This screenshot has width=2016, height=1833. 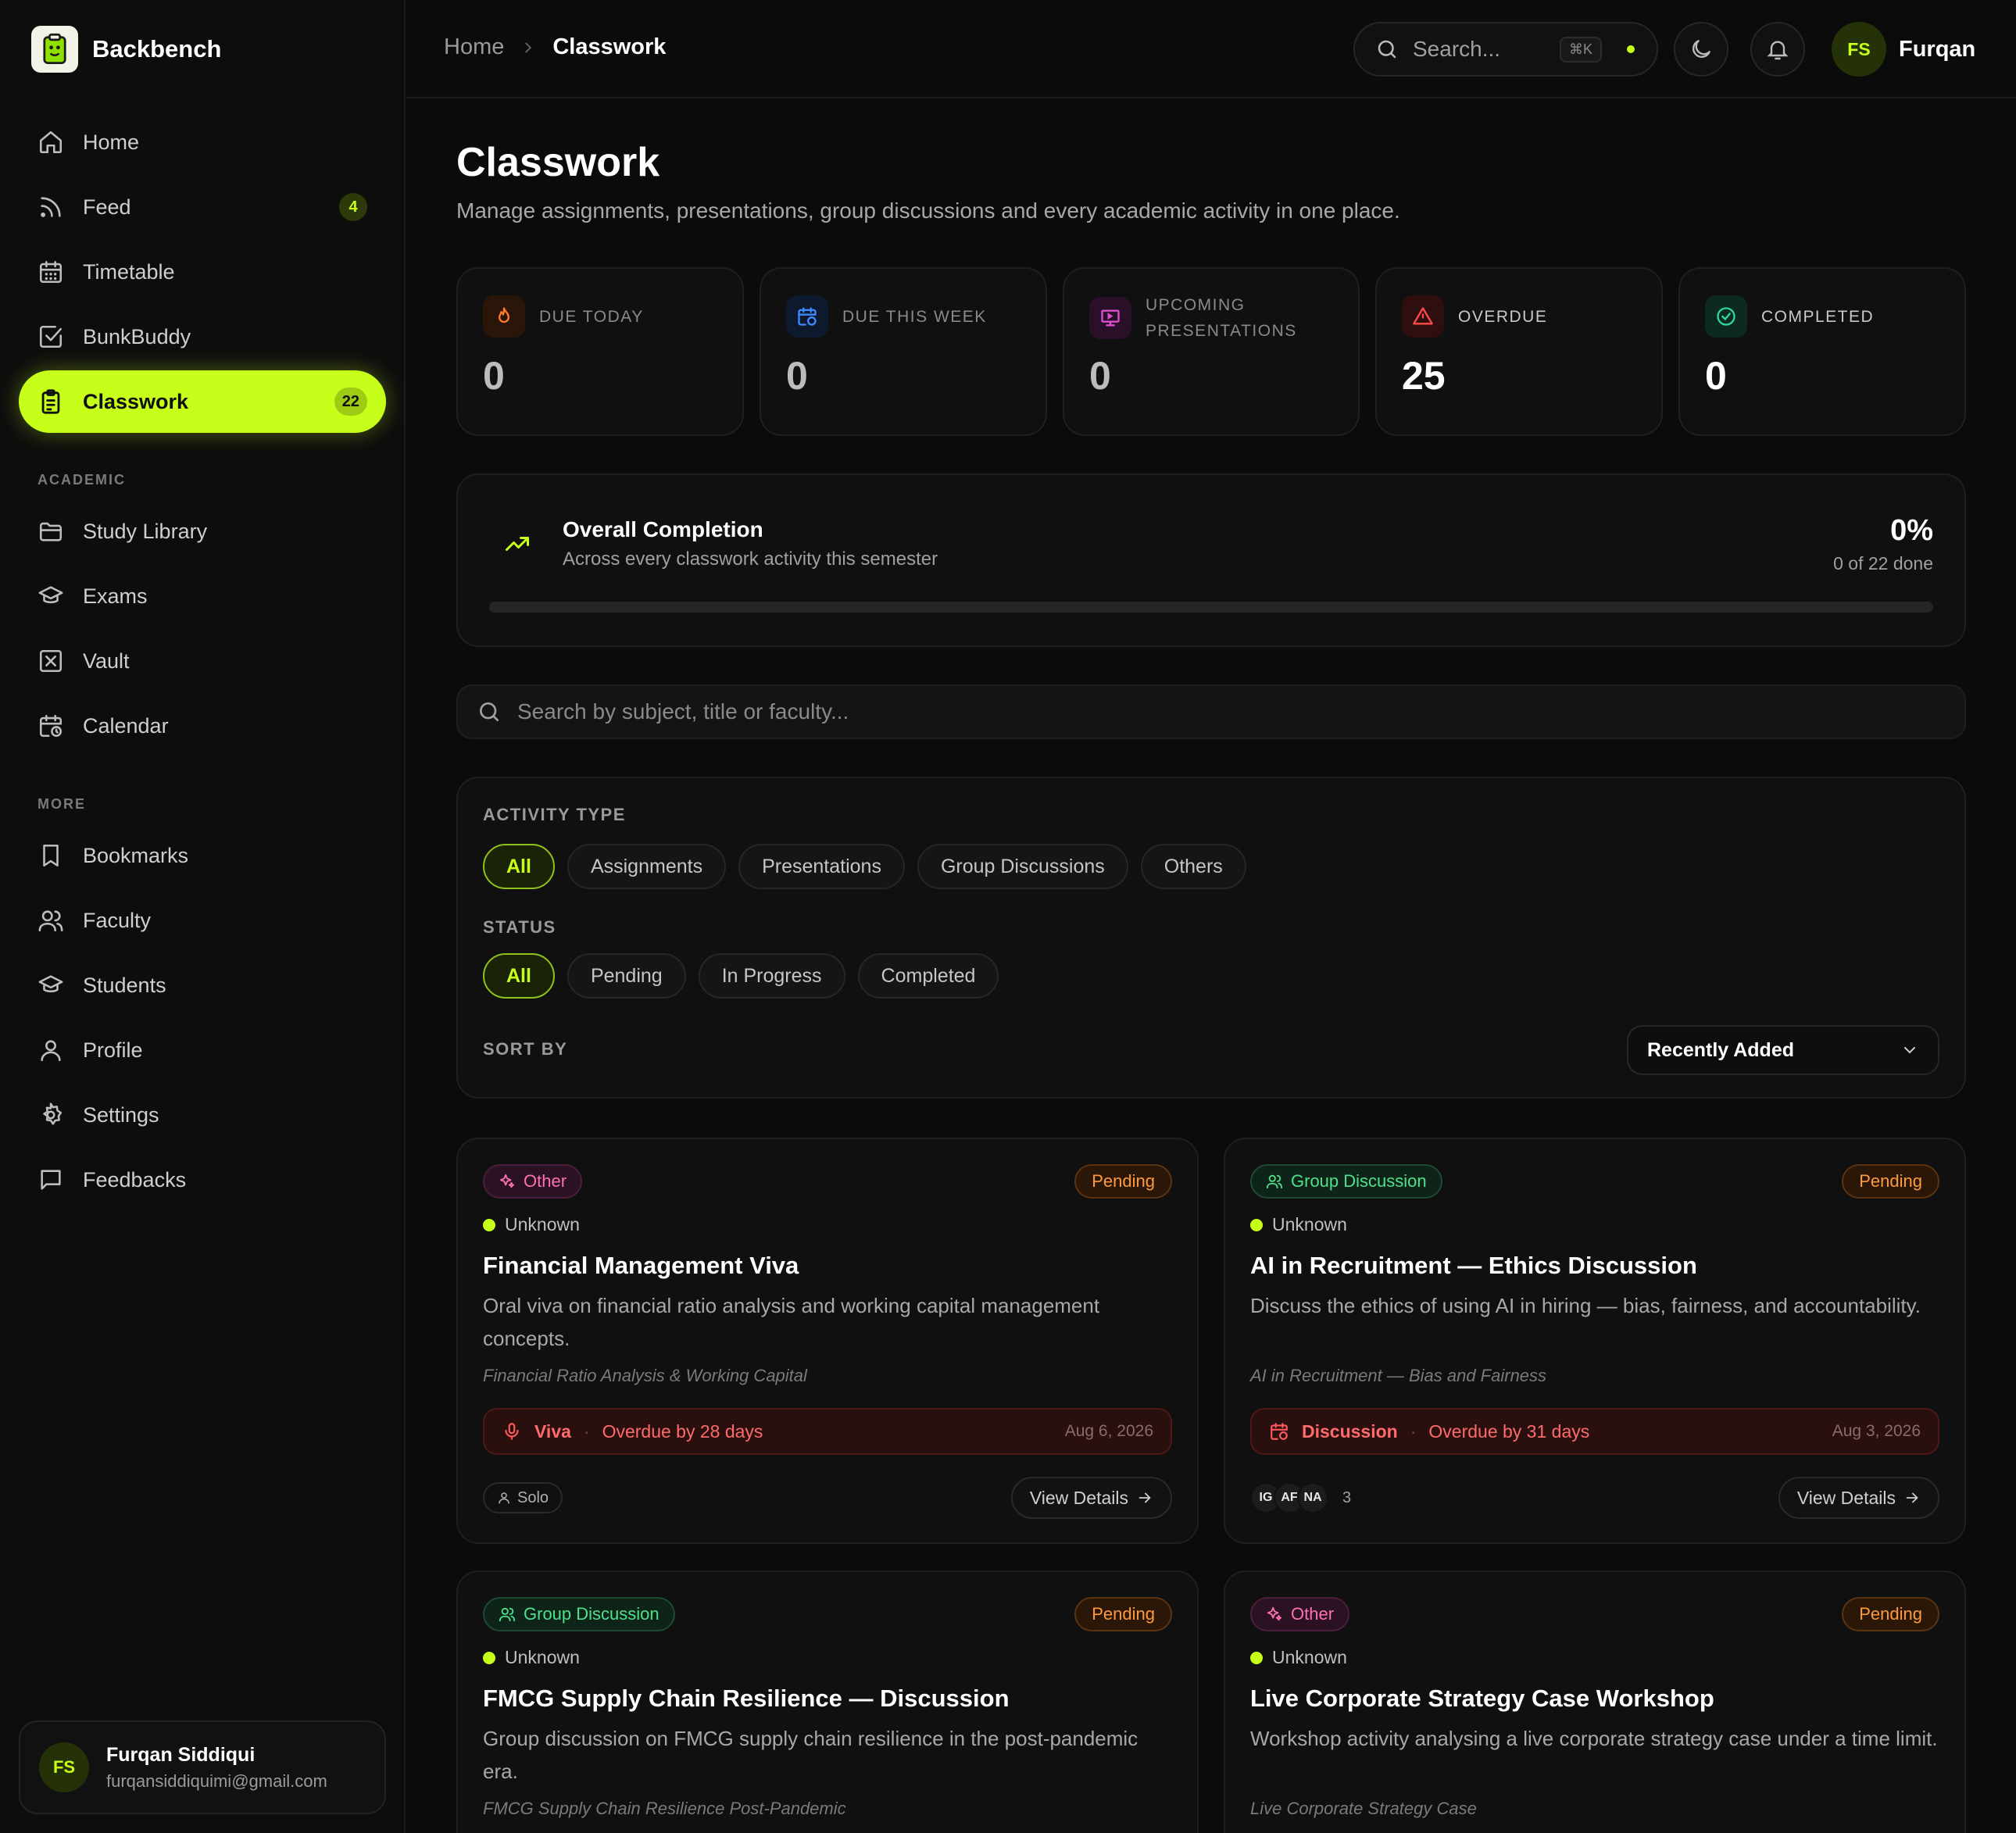 I want to click on search-icon, so click(x=489, y=711).